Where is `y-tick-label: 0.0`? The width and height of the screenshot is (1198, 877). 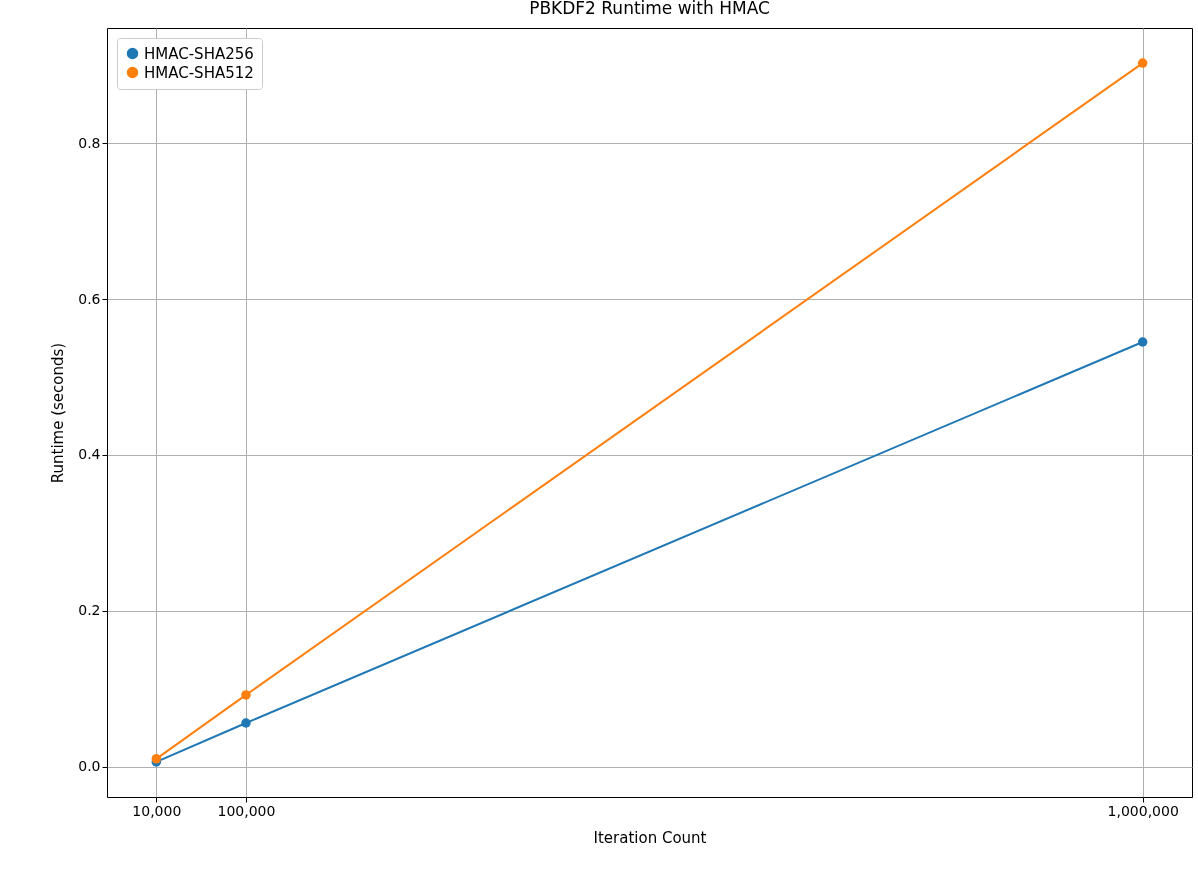
y-tick-label: 0.0 is located at coordinates (89, 766).